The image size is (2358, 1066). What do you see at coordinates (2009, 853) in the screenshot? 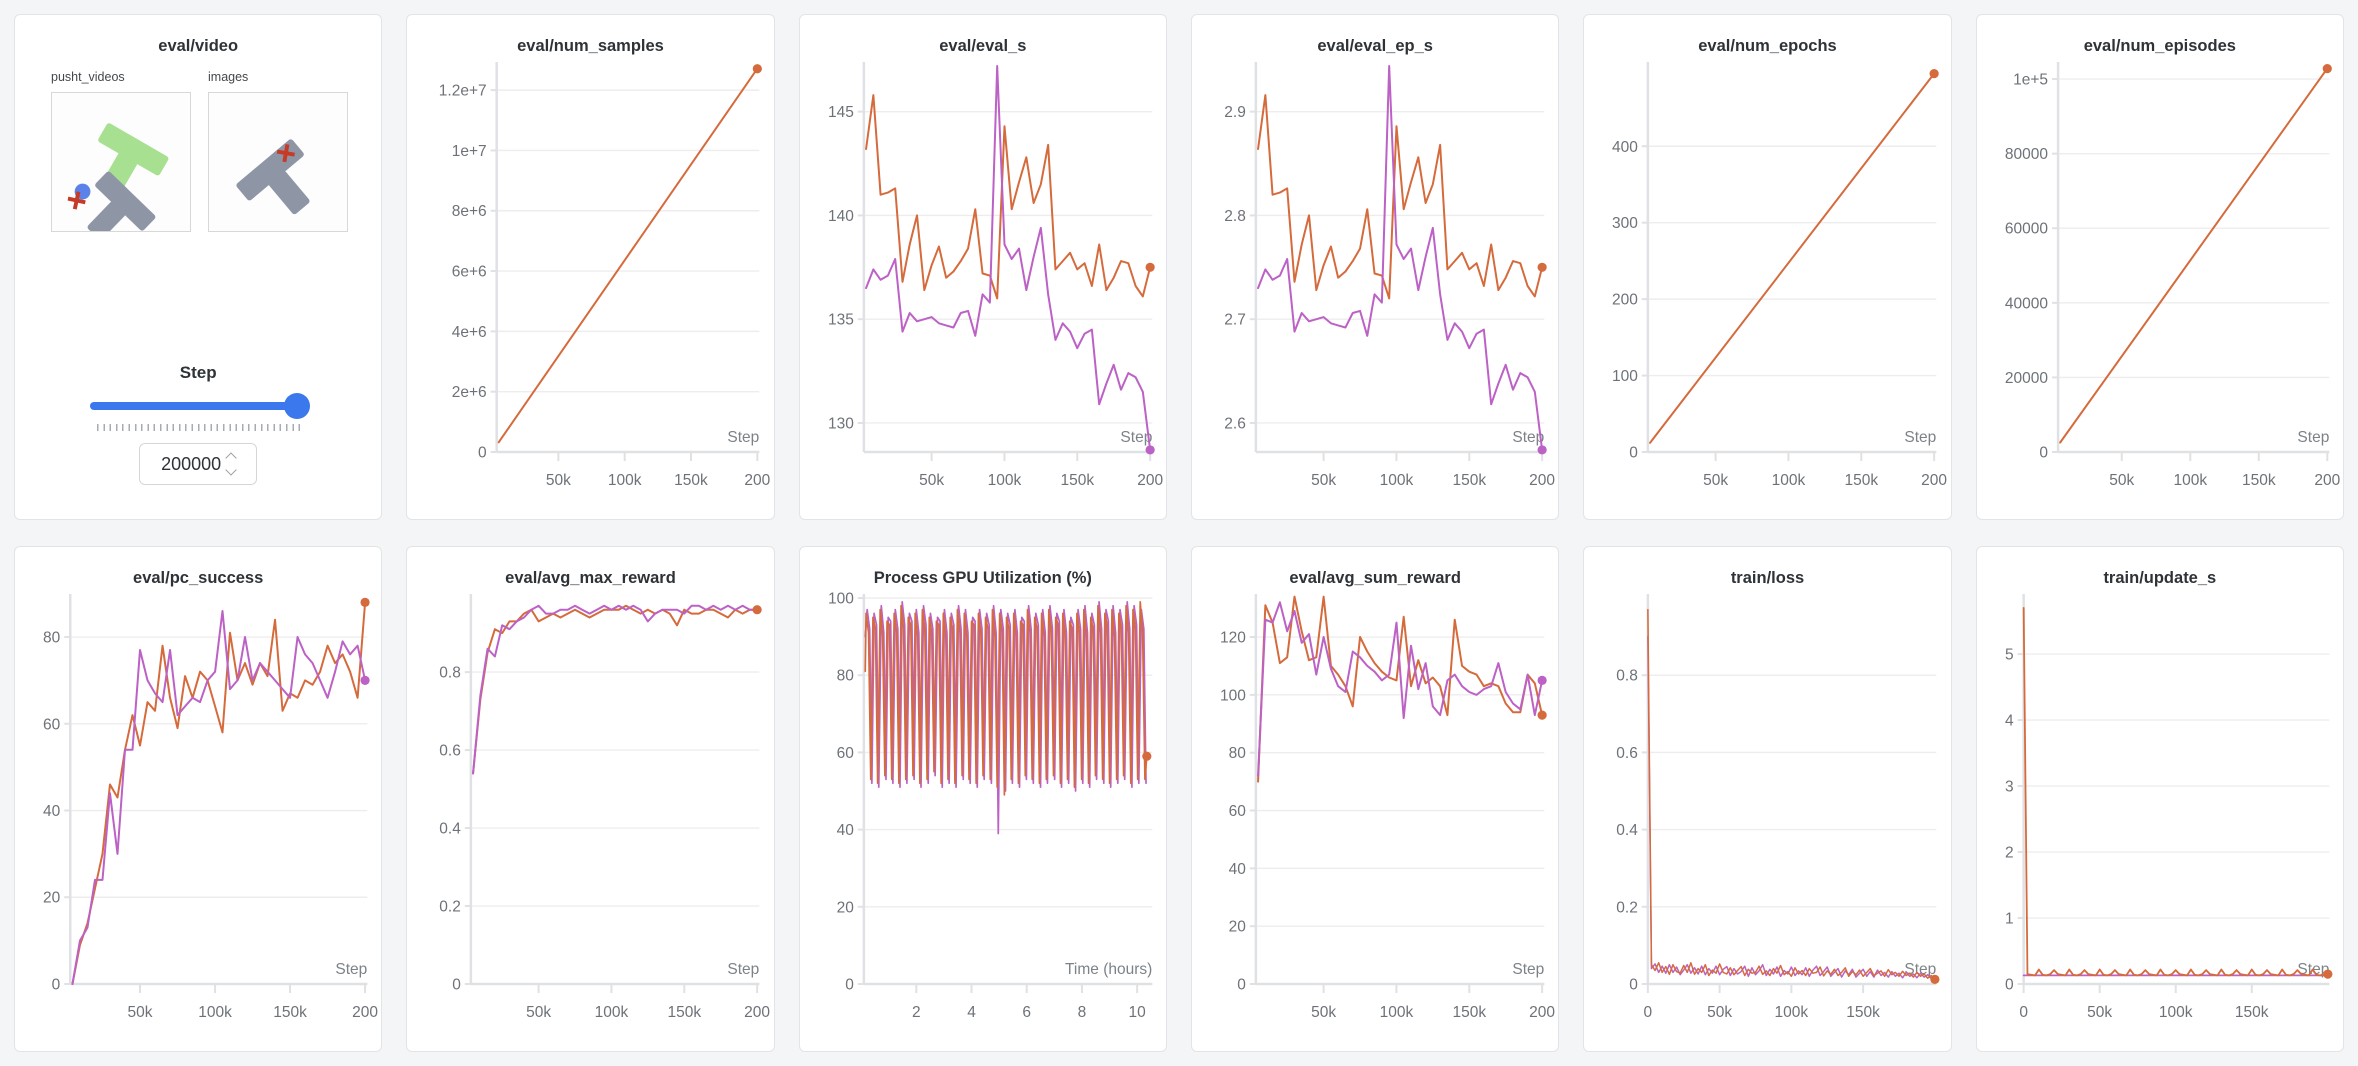
I see `y-tick-label: 2` at bounding box center [2009, 853].